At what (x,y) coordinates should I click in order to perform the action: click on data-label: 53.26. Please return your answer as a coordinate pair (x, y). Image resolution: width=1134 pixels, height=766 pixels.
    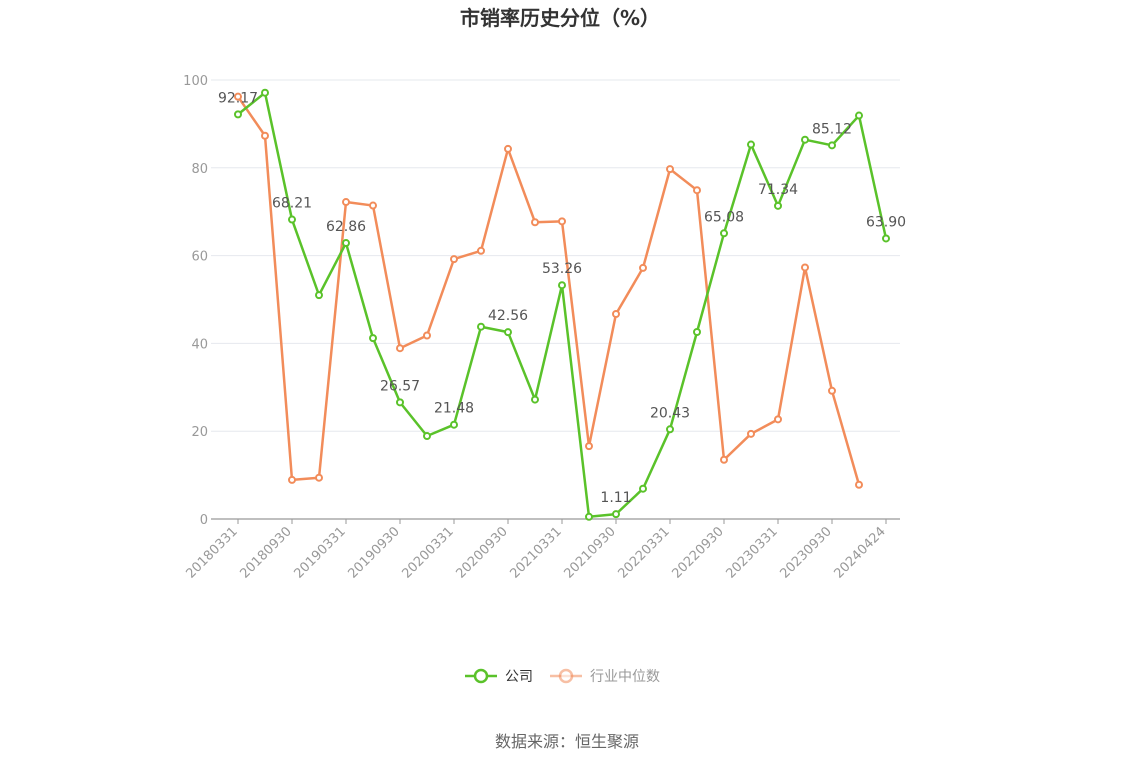
    Looking at the image, I should click on (562, 269).